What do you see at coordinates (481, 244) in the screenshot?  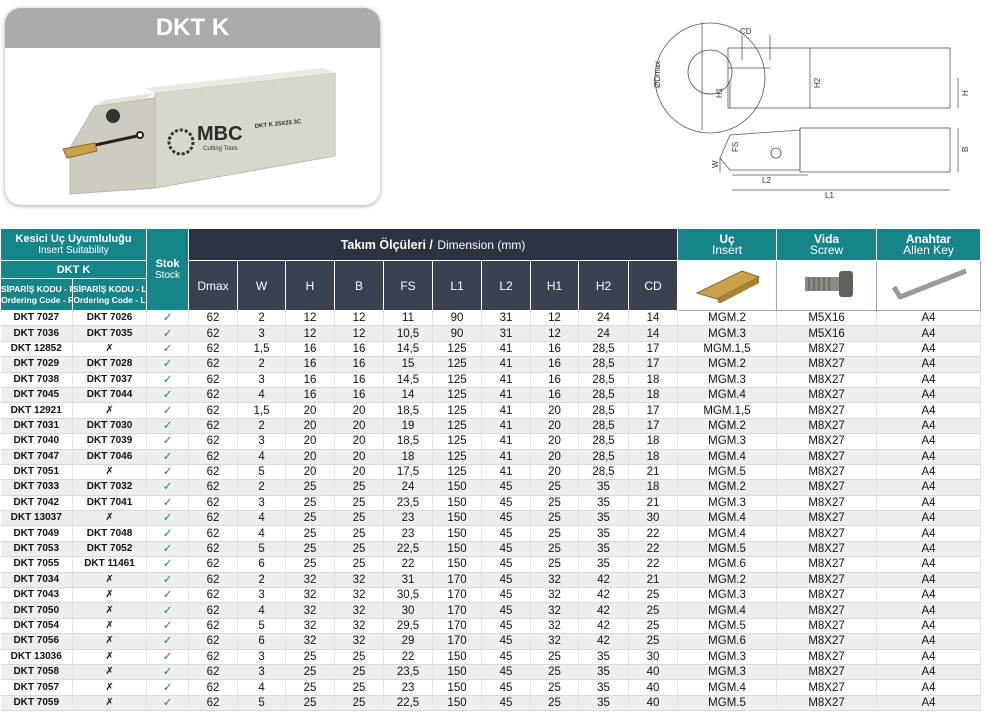 I see `header-subtitle: Dimension (mm)` at bounding box center [481, 244].